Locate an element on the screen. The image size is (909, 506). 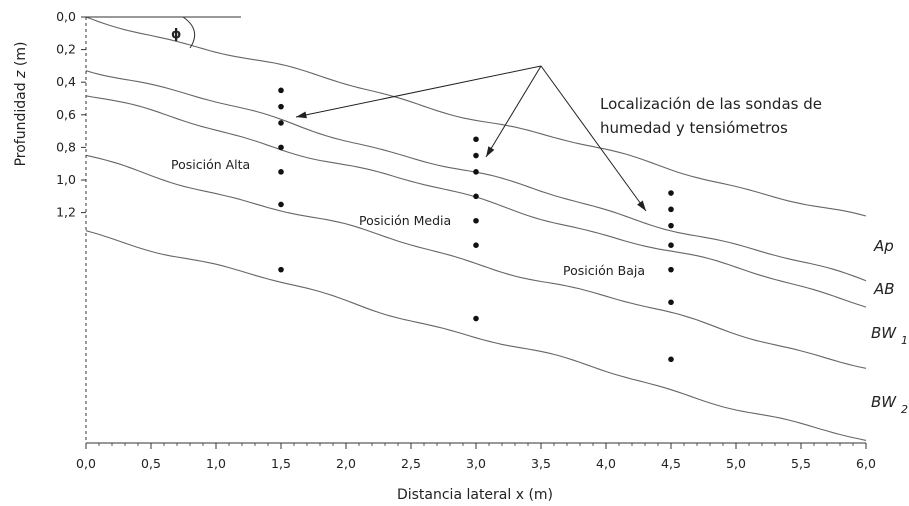
x-tick-label: 1,5 is located at coordinates (281, 463).